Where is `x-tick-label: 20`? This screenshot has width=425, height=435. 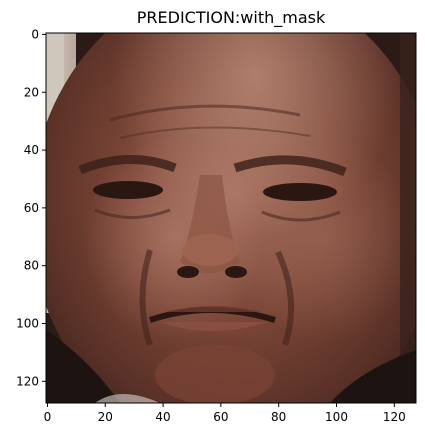 x-tick-label: 20 is located at coordinates (105, 417).